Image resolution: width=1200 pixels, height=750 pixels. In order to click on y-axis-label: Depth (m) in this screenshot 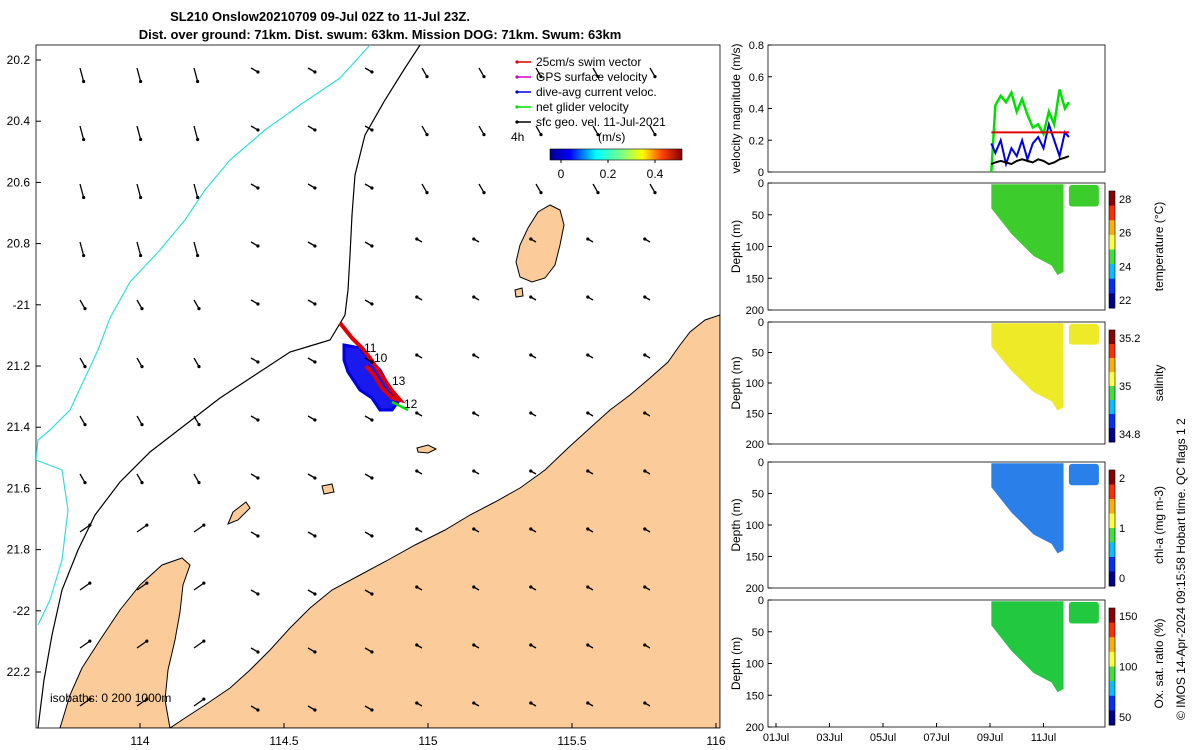, I will do `click(736, 663)`.